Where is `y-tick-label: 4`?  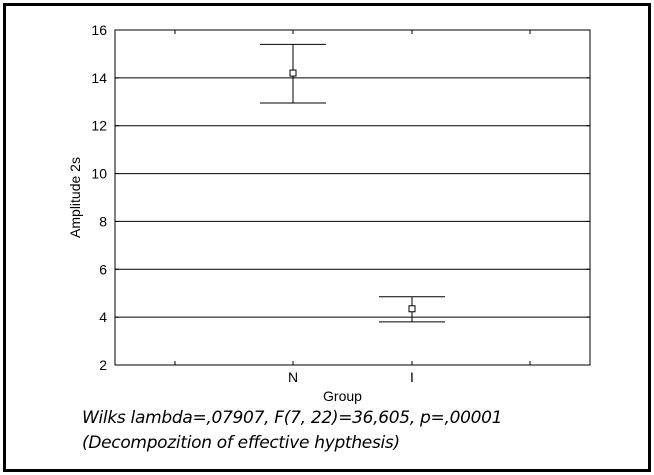 y-tick-label: 4 is located at coordinates (103, 317).